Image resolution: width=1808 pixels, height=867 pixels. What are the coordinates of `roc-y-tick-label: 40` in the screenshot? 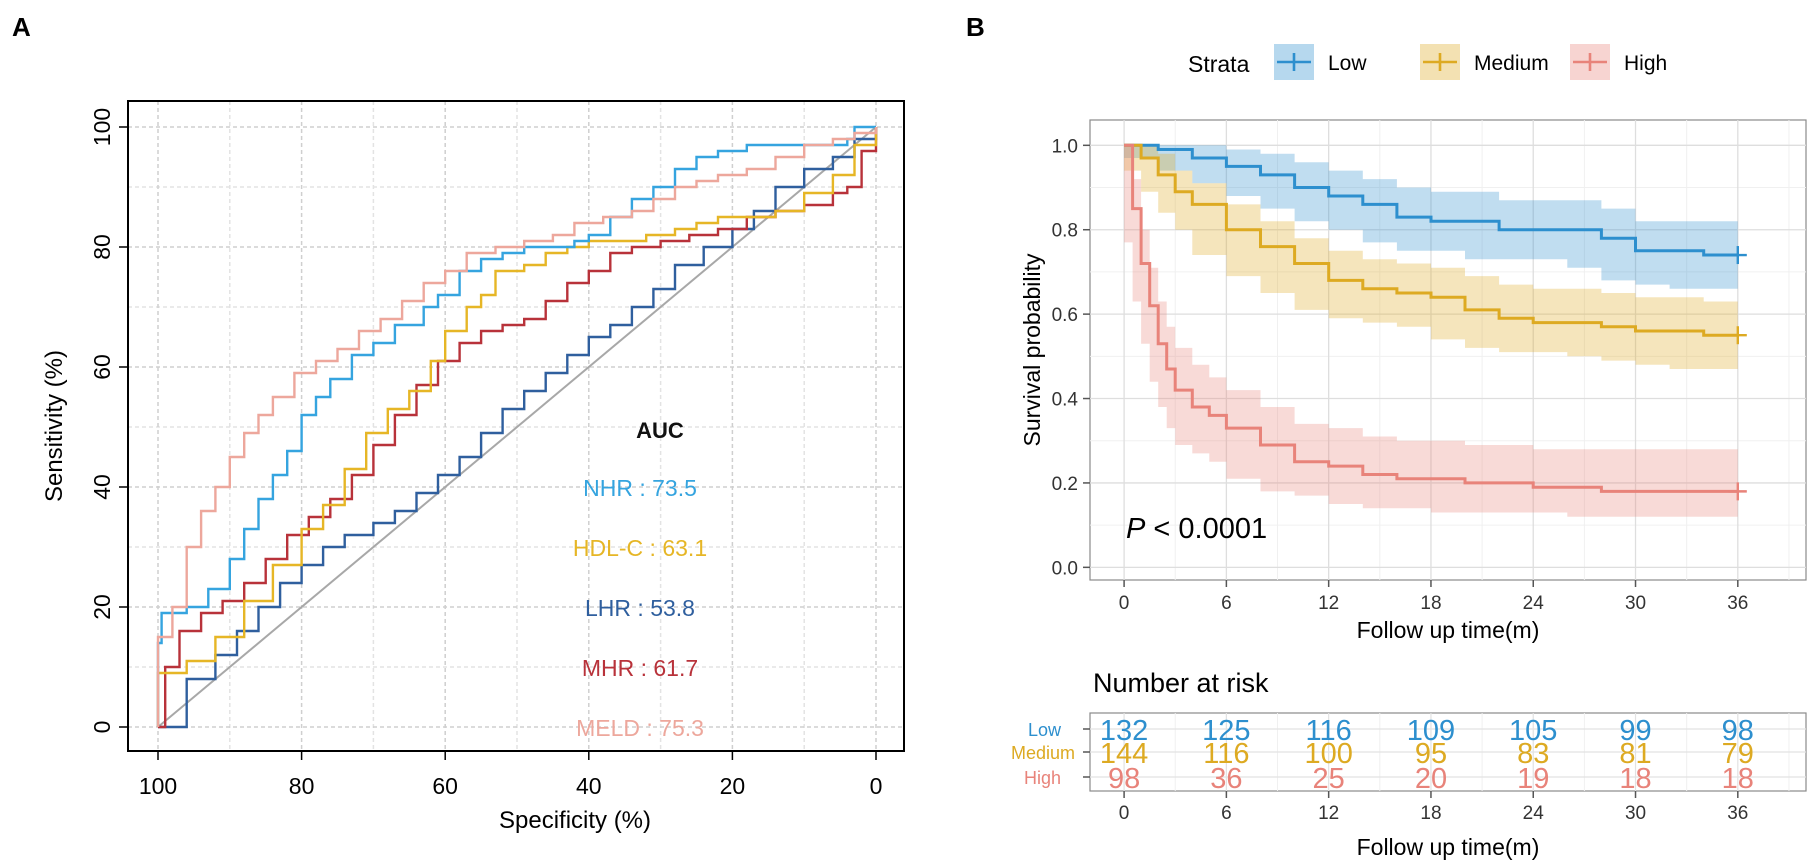 It's located at (102, 487).